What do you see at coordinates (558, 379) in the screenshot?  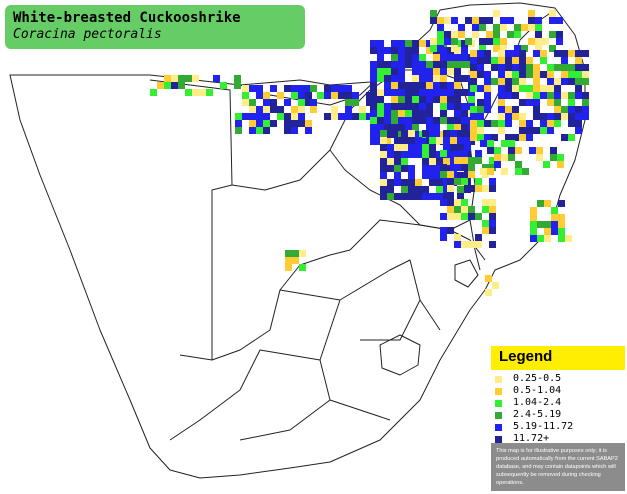 I see `legend-entry: 0.25-0.5` at bounding box center [558, 379].